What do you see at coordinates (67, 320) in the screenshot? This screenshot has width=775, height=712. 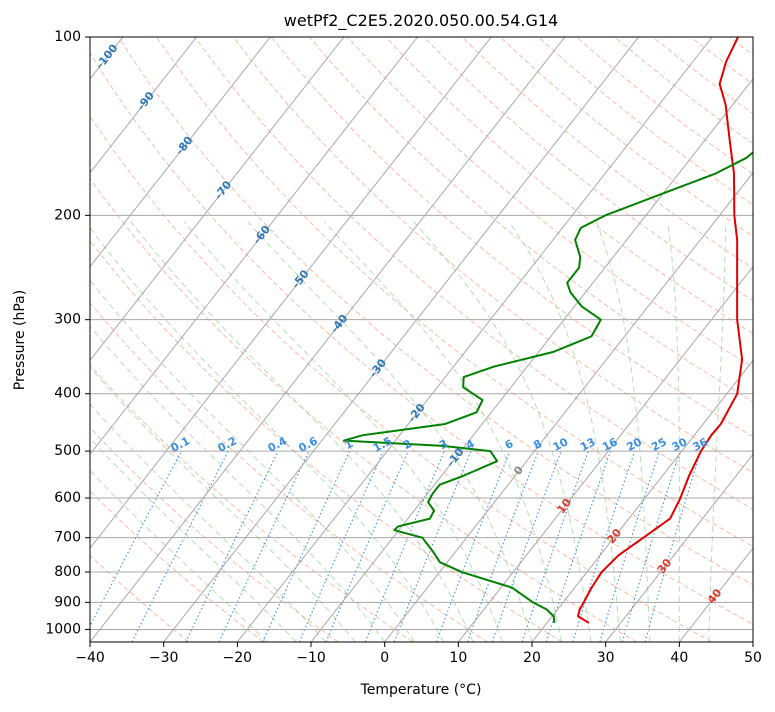 I see `y-tick-label: 300` at bounding box center [67, 320].